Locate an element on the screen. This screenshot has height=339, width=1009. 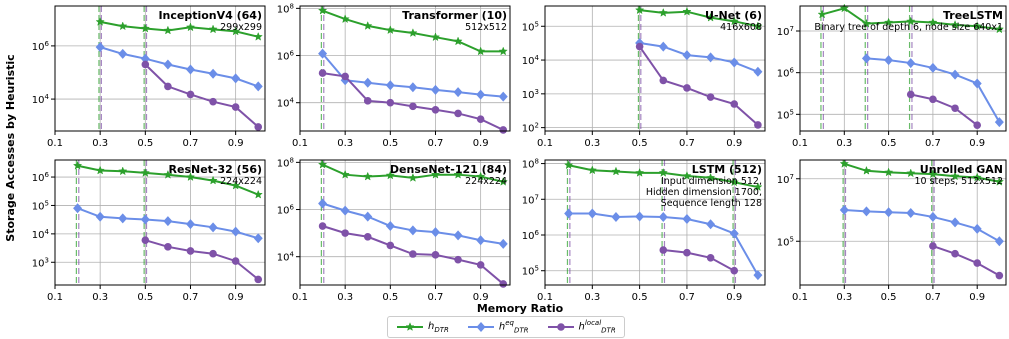
panel-subtitle: 512x512 is located at coordinates (486, 27).